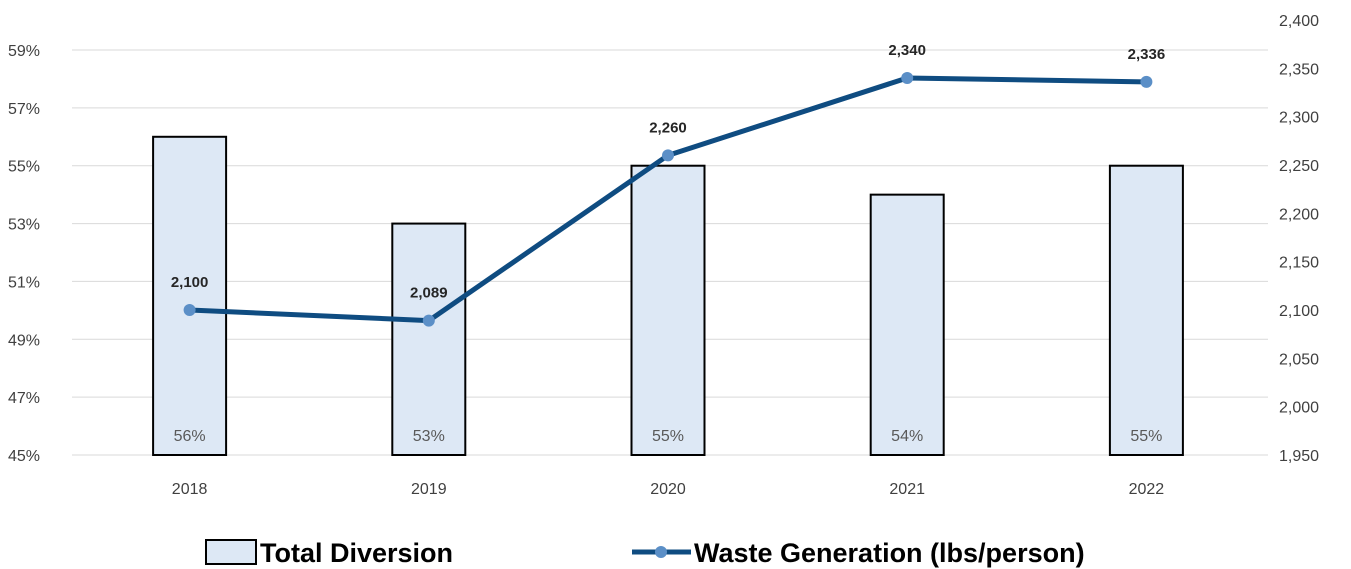  Describe the element at coordinates (24, 456) in the screenshot. I see `left-tick-label: 45%` at that location.